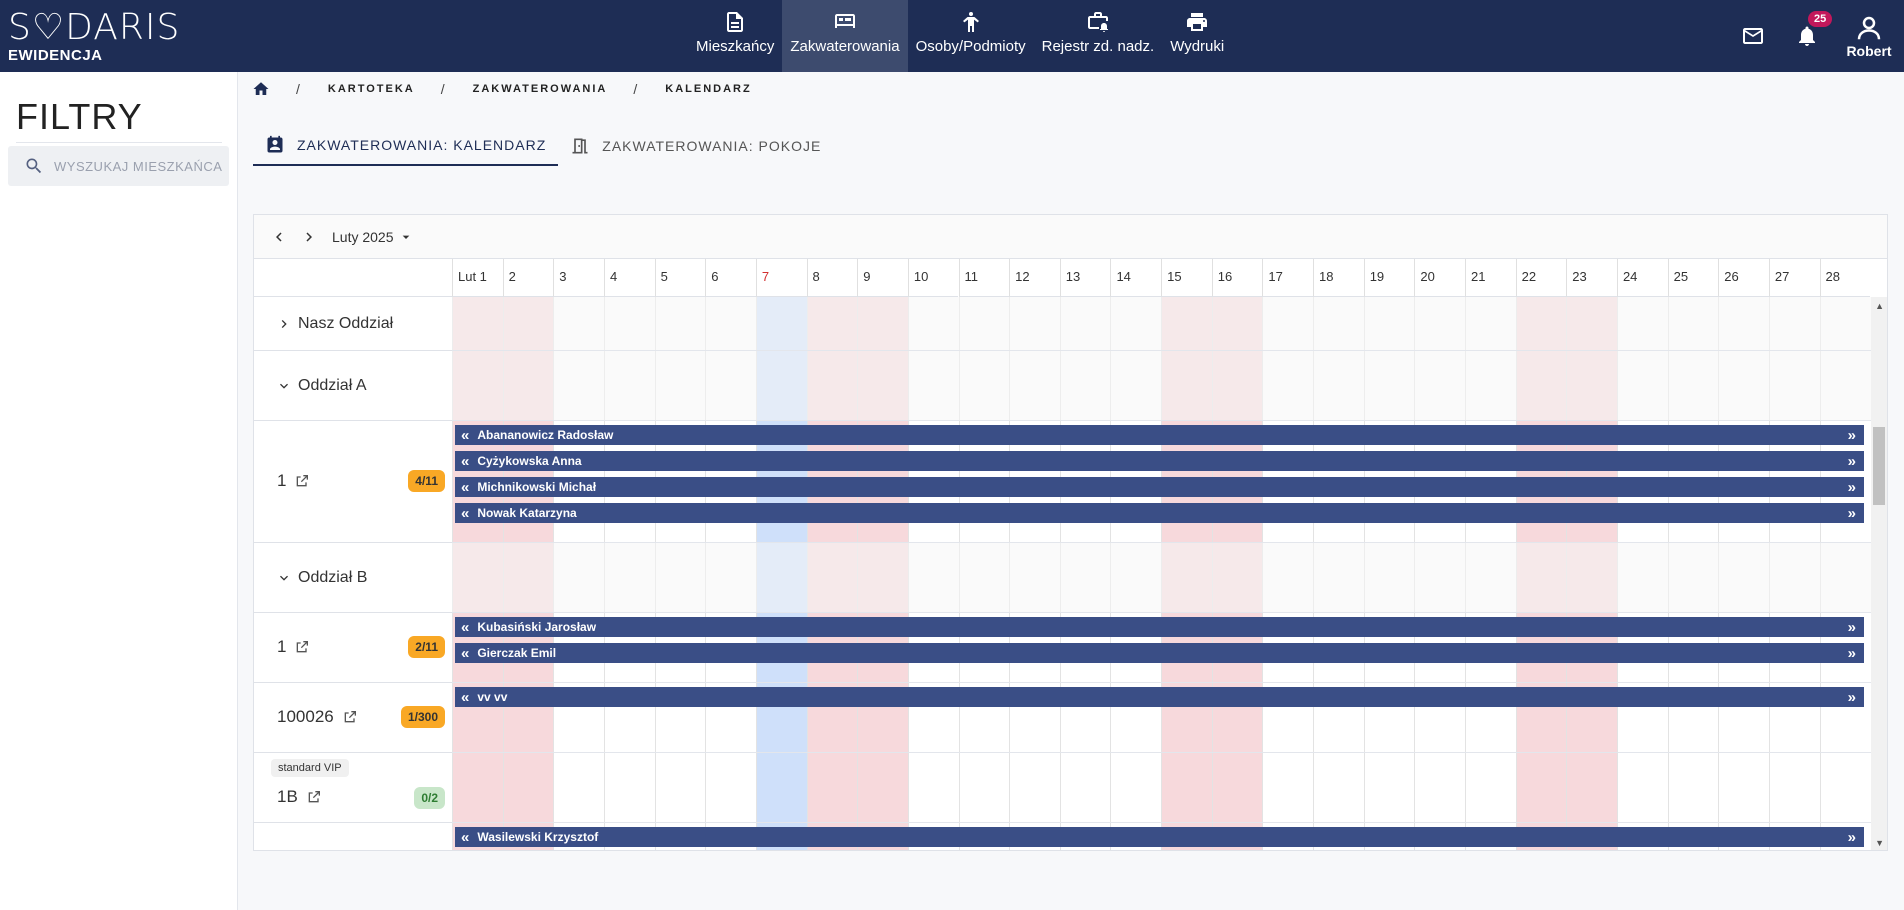 The height and width of the screenshot is (910, 1904). What do you see at coordinates (1159, 627) in the screenshot?
I see `booking-bar: « Kubasiński Jarosław »` at bounding box center [1159, 627].